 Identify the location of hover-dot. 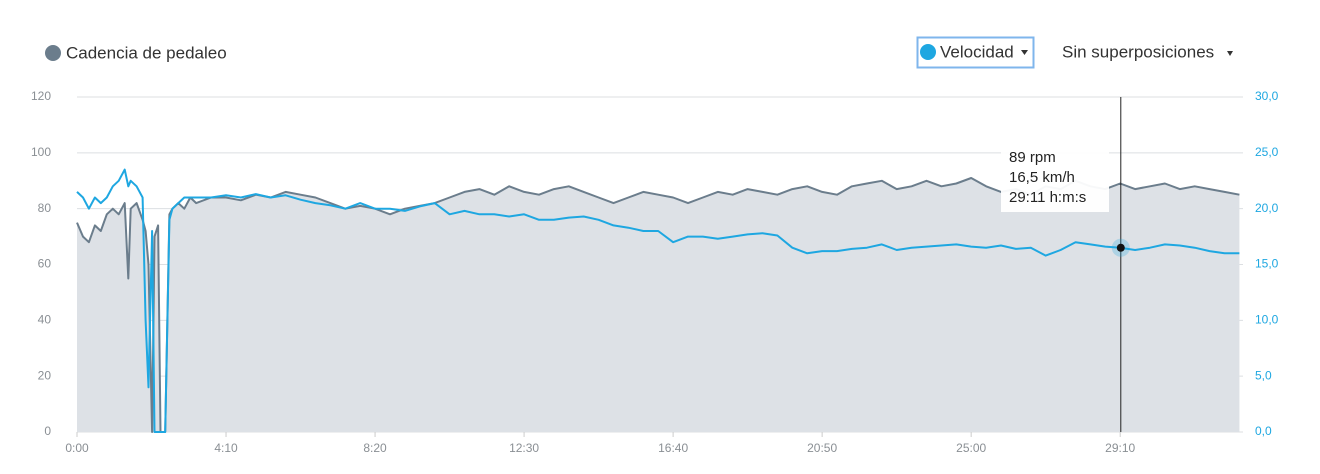
(1120, 247).